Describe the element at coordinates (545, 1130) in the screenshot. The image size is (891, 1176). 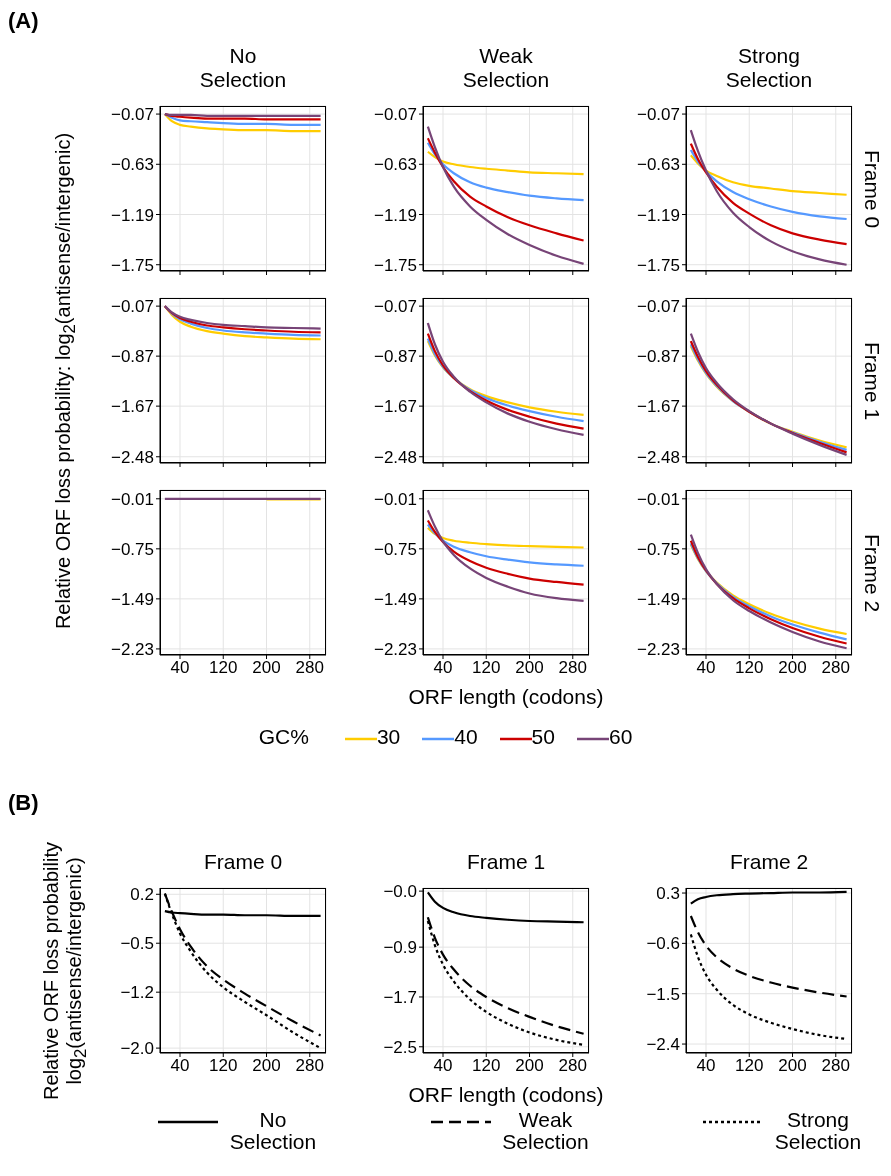
I see `legend-label: Weak Selection` at that location.